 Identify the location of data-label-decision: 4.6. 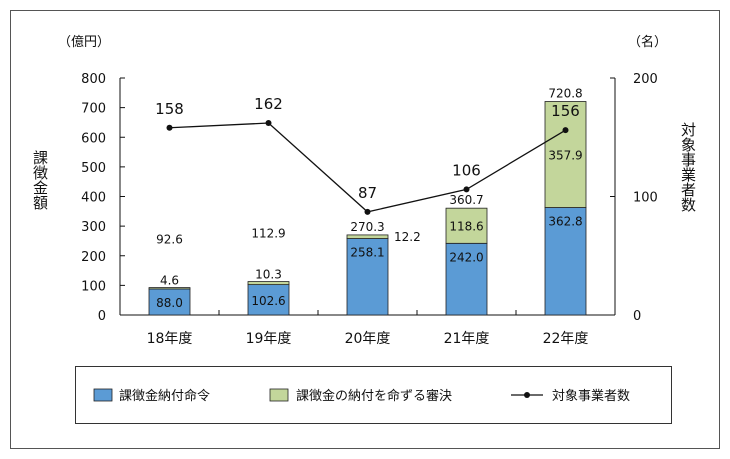
(169, 281).